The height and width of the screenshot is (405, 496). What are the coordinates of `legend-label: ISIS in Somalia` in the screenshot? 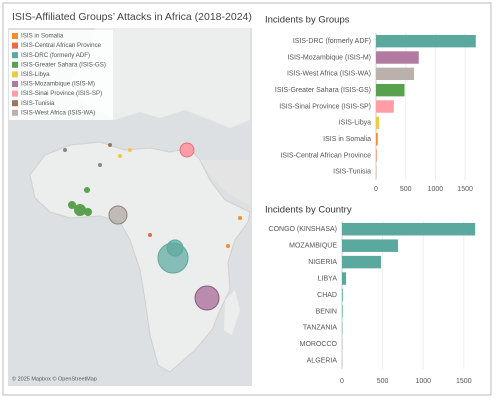 It's located at (42, 36).